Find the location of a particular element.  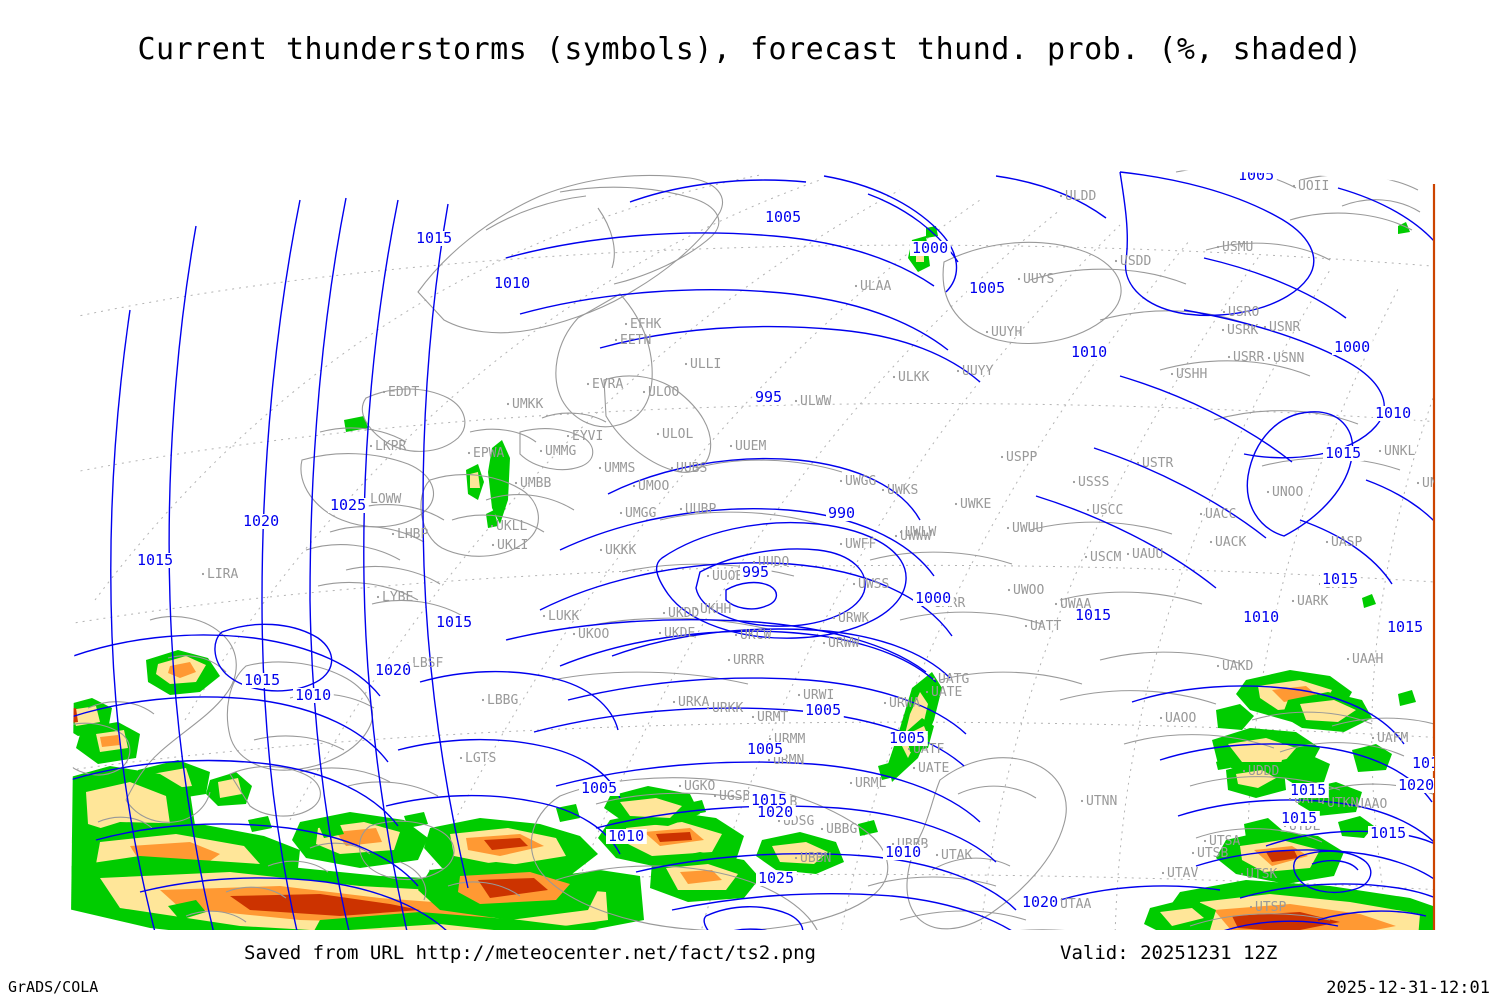

station-id: URKK is located at coordinates (727, 708).